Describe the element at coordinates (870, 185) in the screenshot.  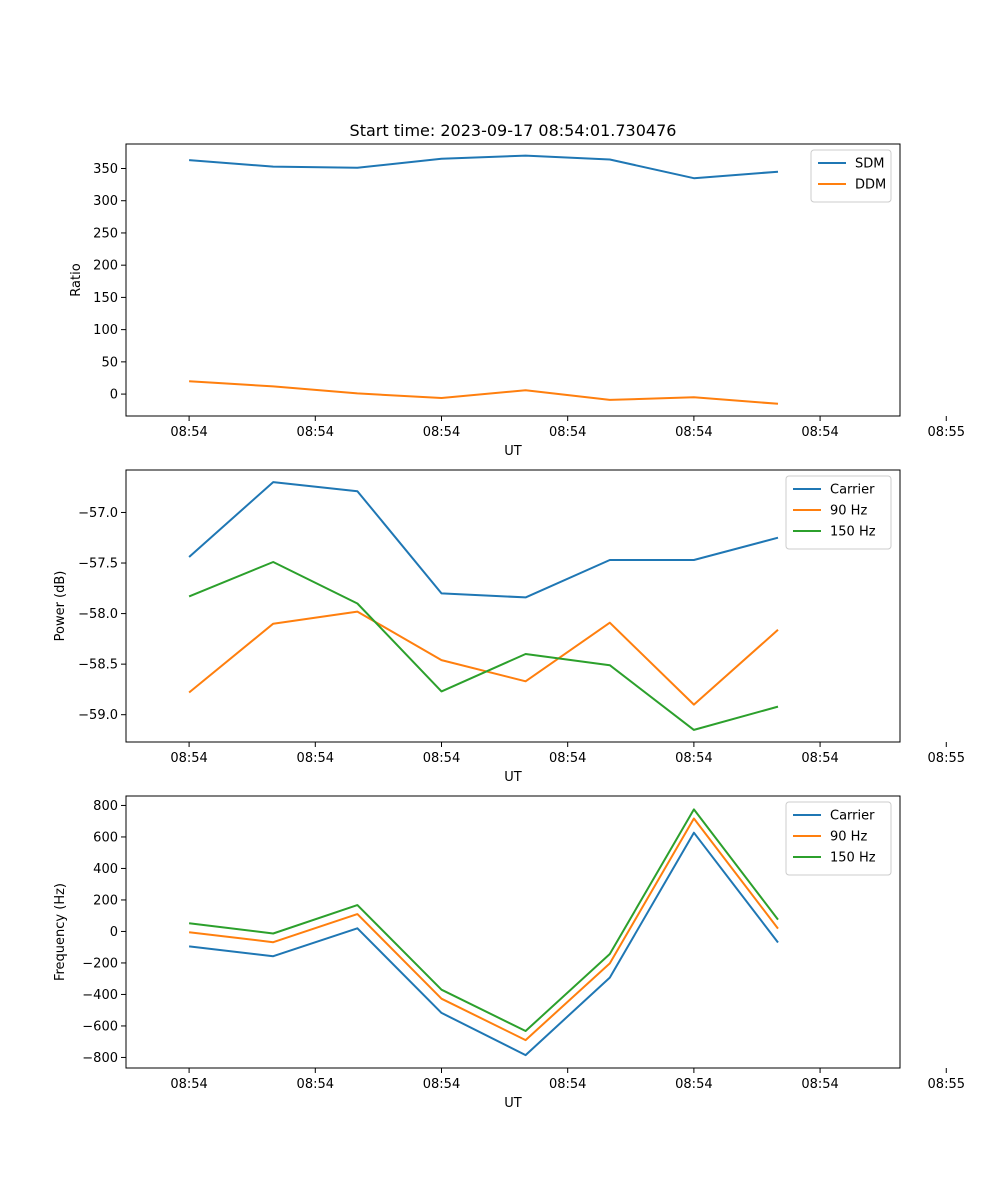
I see `legend-label: DDM` at that location.